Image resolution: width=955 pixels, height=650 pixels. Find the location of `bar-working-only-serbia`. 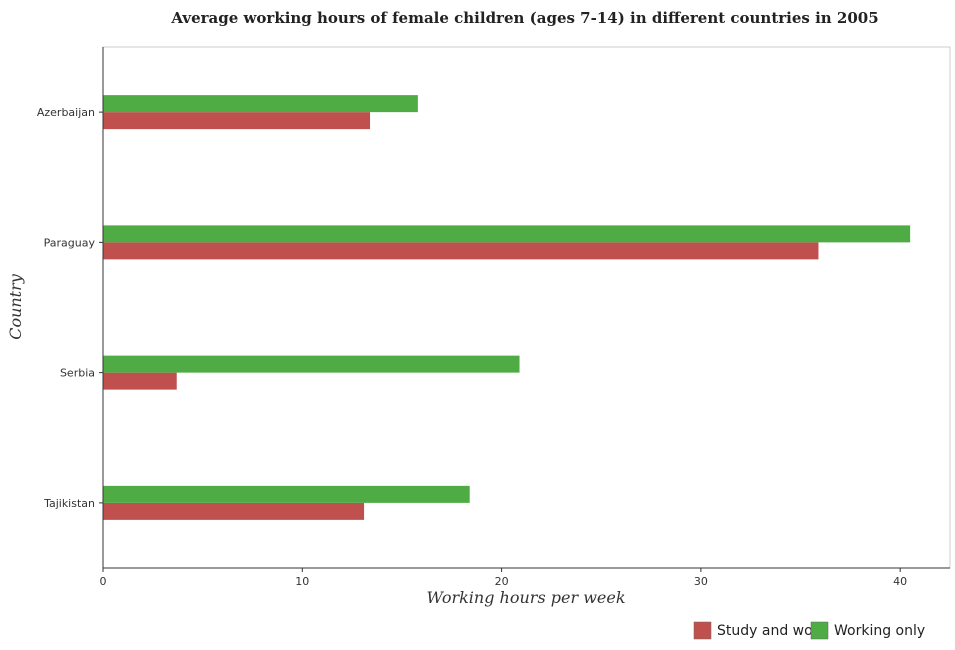

bar-working-only-serbia is located at coordinates (311, 364).